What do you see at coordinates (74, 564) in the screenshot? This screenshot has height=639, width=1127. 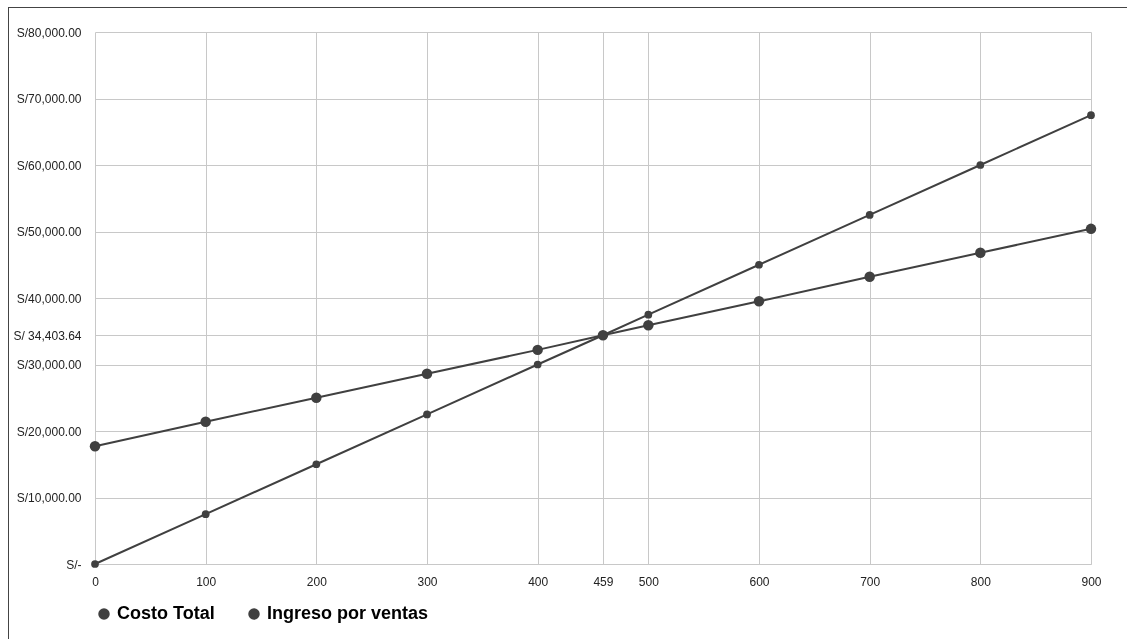 I see `y-tick-label: S/-` at bounding box center [74, 564].